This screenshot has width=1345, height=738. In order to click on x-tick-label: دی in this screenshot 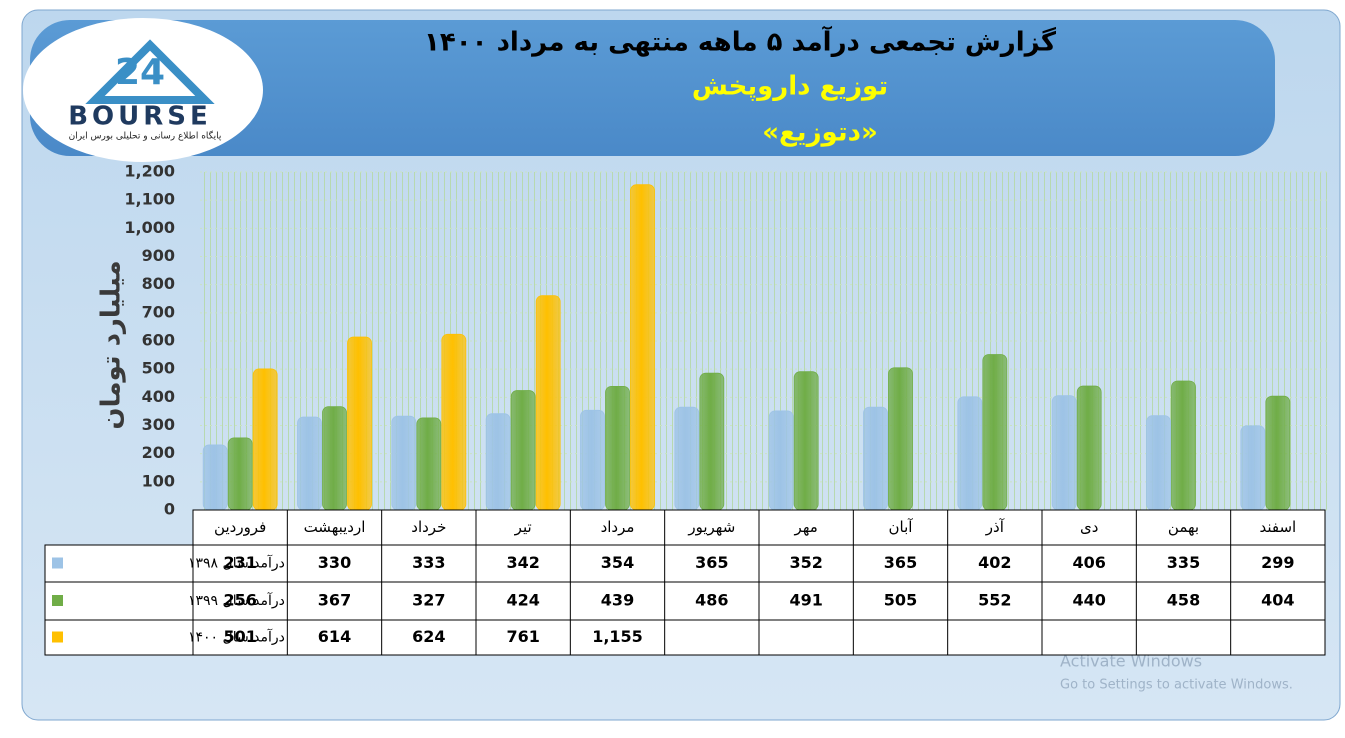, I will do `click(1089, 527)`.